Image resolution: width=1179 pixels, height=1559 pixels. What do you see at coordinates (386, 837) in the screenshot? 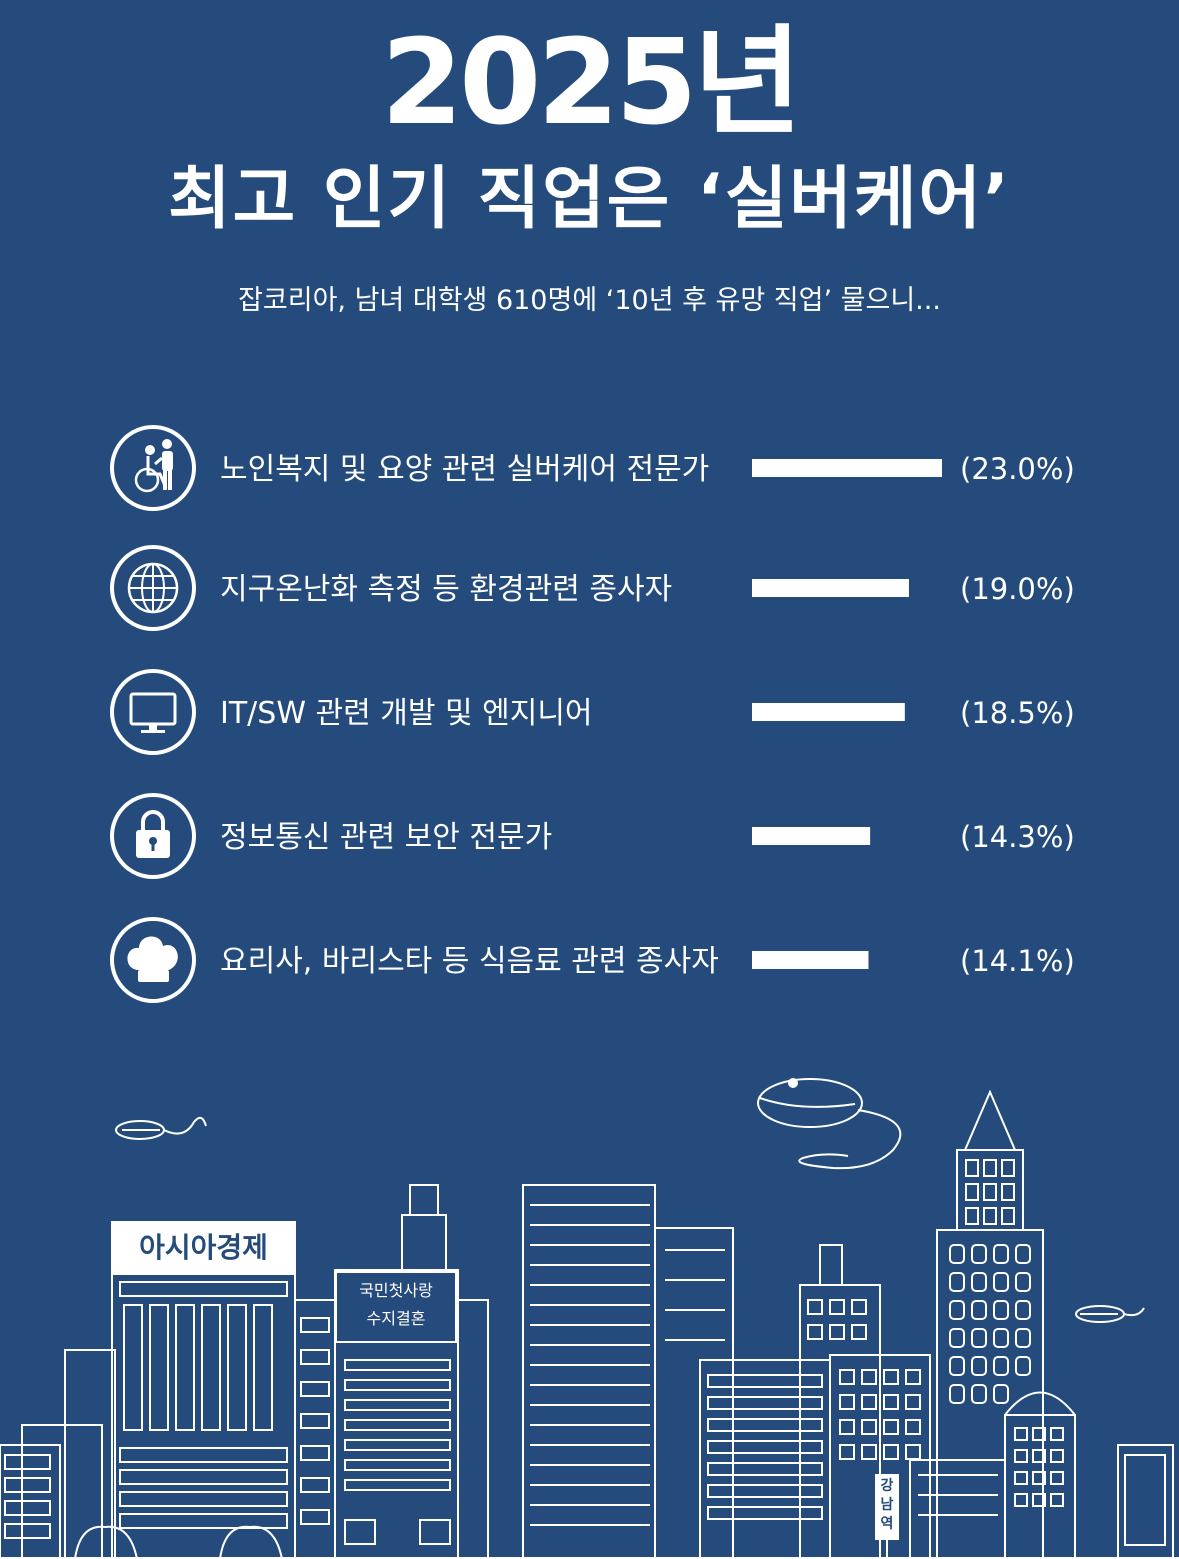
I see `category-label: 정보통신 관련 보안 전문가` at bounding box center [386, 837].